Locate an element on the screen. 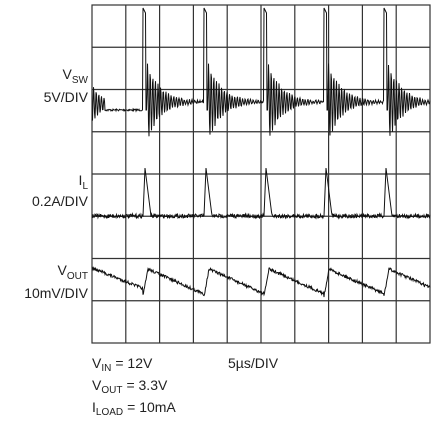  channel-label: IL is located at coordinates (84, 182).